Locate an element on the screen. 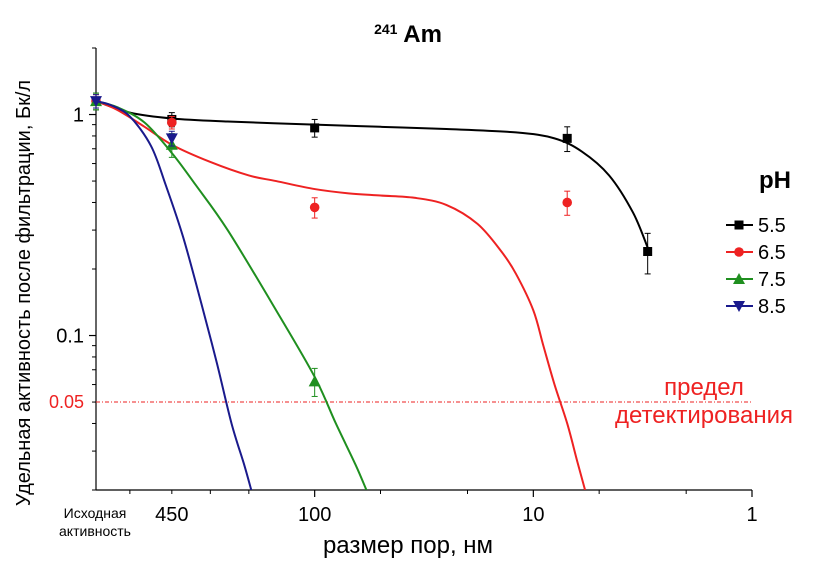 The image size is (817, 566). detection-limit-annotation: предел детектирования is located at coordinates (704, 401).